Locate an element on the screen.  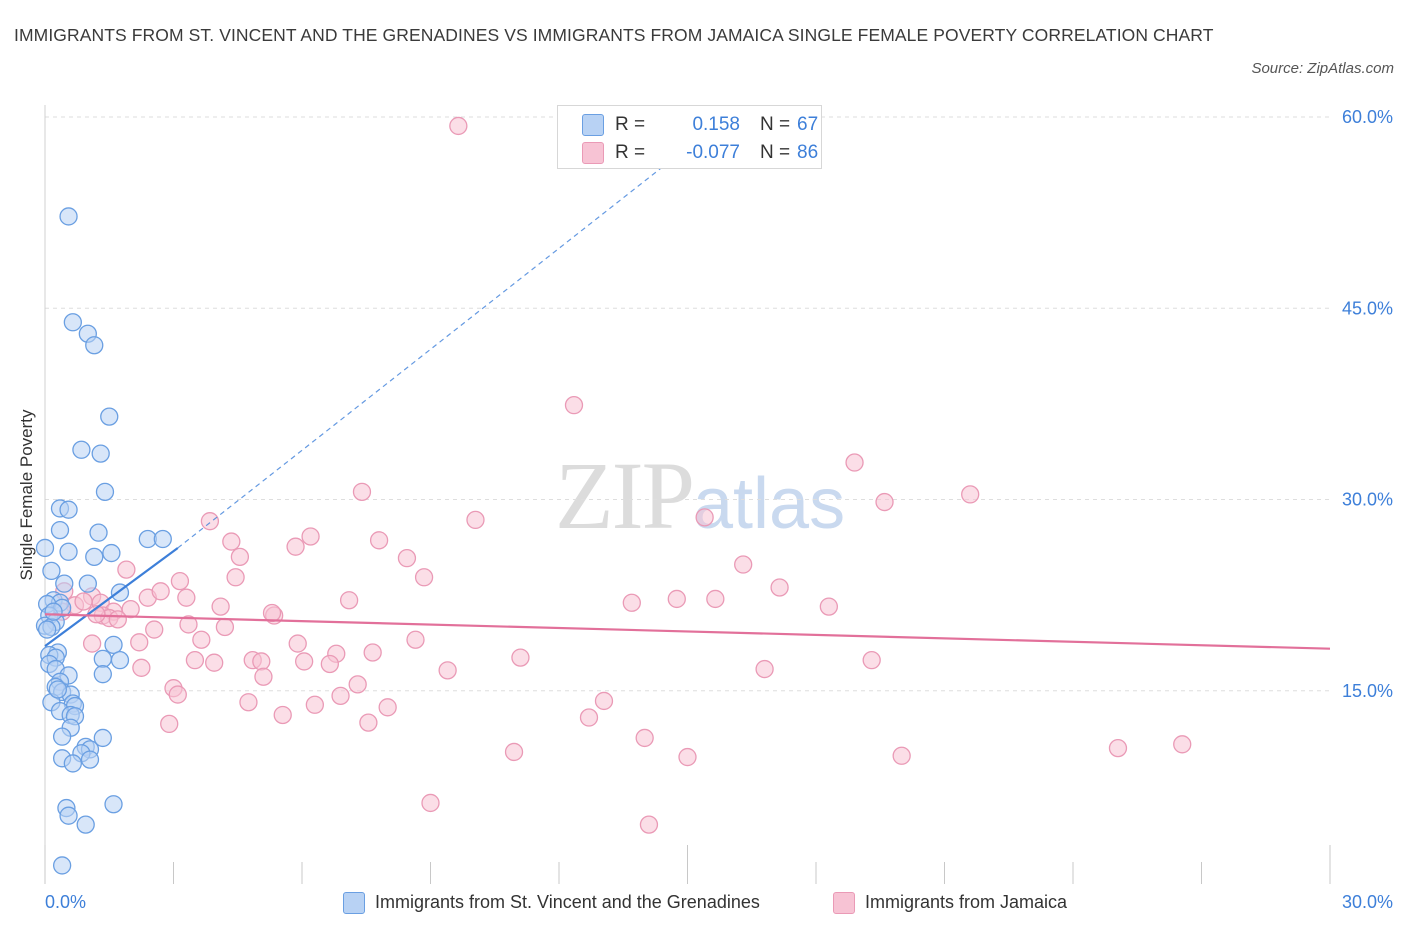
y-tick-label: 60.0% is located at coordinates (1367, 117).